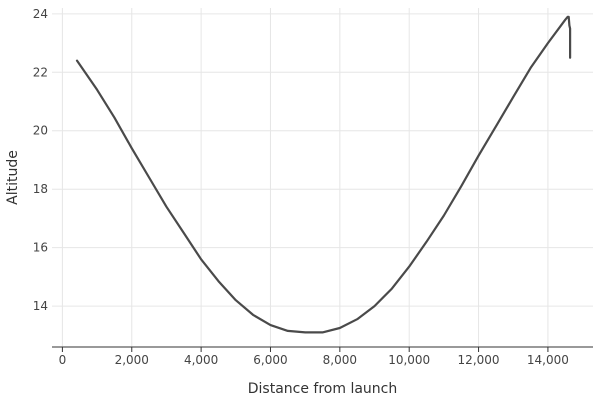 This screenshot has width=600, height=400. What do you see at coordinates (40, 131) in the screenshot?
I see `y-tick-label: 20` at bounding box center [40, 131].